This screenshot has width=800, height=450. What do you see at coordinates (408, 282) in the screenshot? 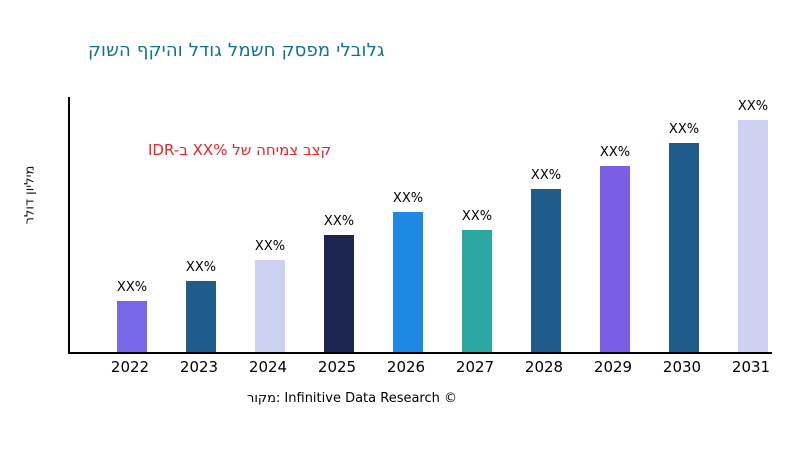
I see `bar-2026` at bounding box center [408, 282].